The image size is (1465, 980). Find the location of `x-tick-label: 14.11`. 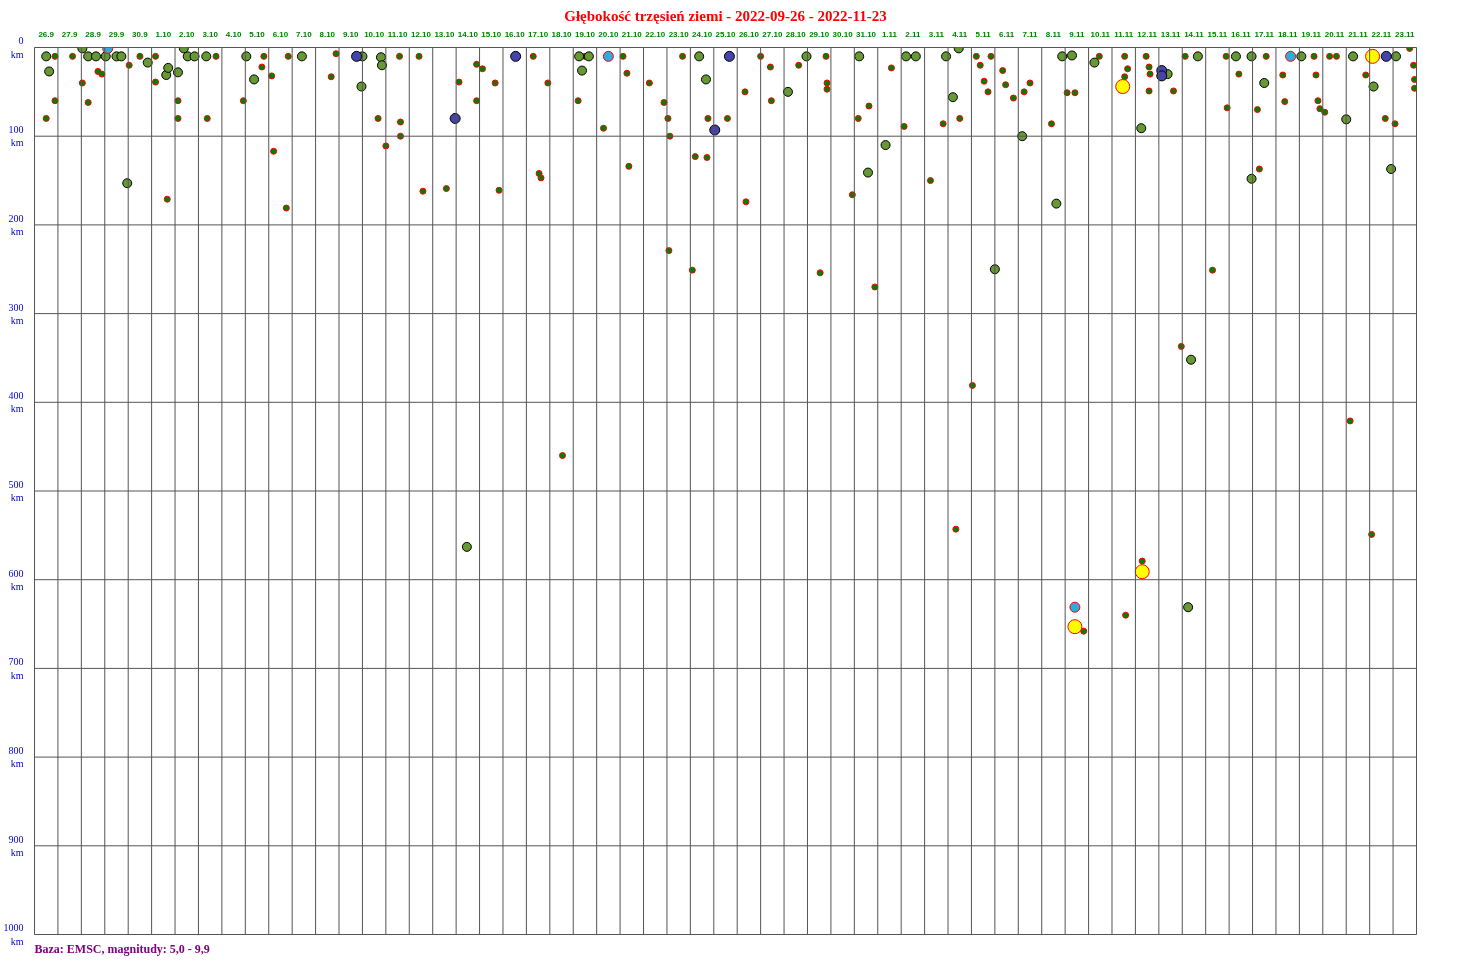

x-tick-label: 14.11 is located at coordinates (1194, 34).